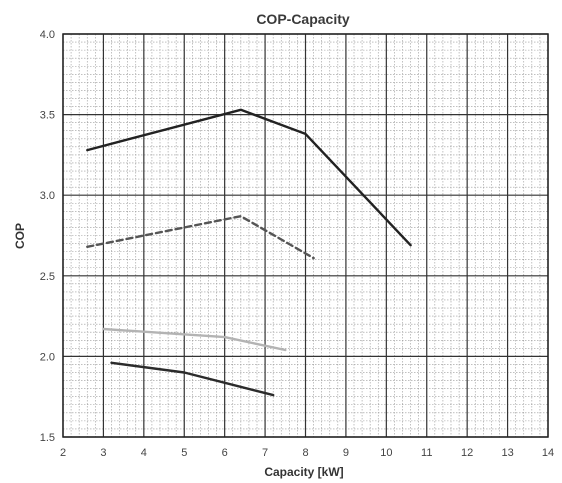  What do you see at coordinates (303, 472) in the screenshot?
I see `x-axis-label: Capacity [kW]` at bounding box center [303, 472].